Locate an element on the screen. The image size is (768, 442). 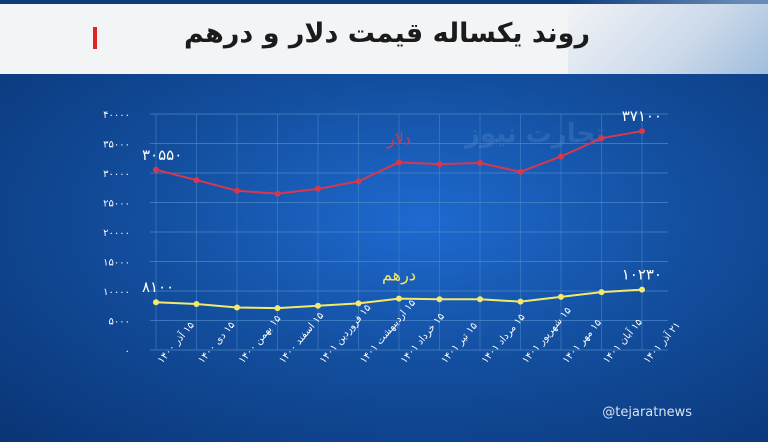
watermark-text: تجارت نیوز is located at coordinates (534, 134).